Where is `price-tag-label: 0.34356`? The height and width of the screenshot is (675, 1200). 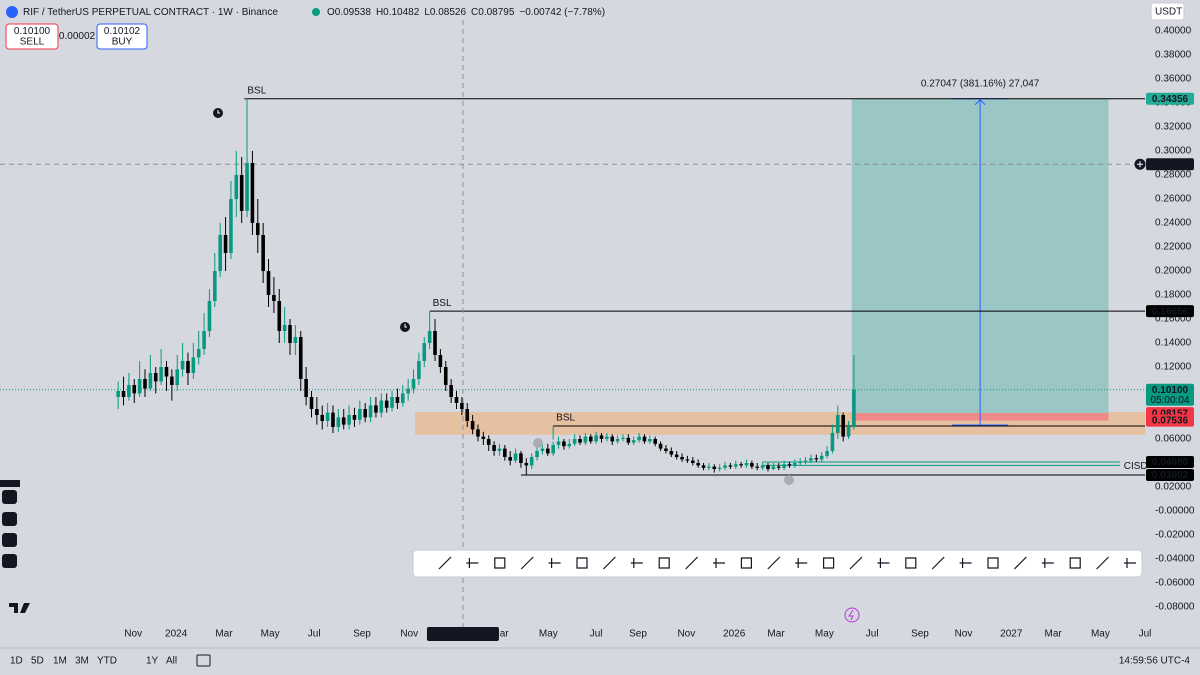
price-tag-label: 0.34356 is located at coordinates (1170, 99).